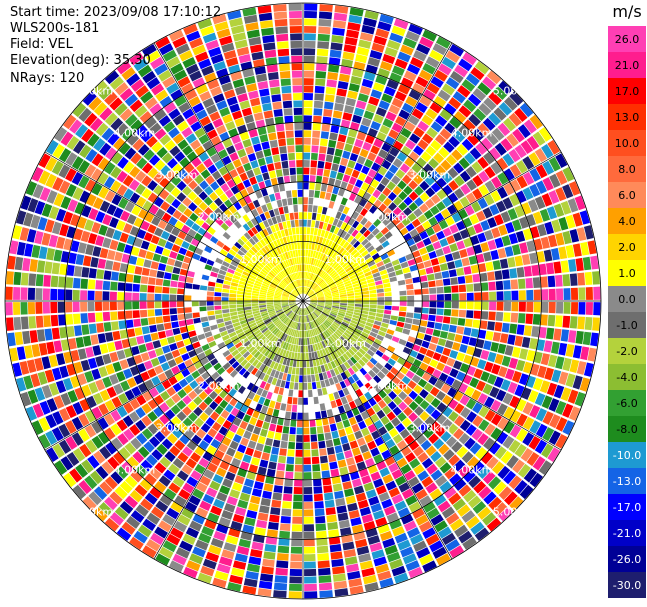 The height and width of the screenshot is (607, 647). Describe the element at coordinates (627, 143) in the screenshot. I see `colorbar-tick: 10.0` at that location.